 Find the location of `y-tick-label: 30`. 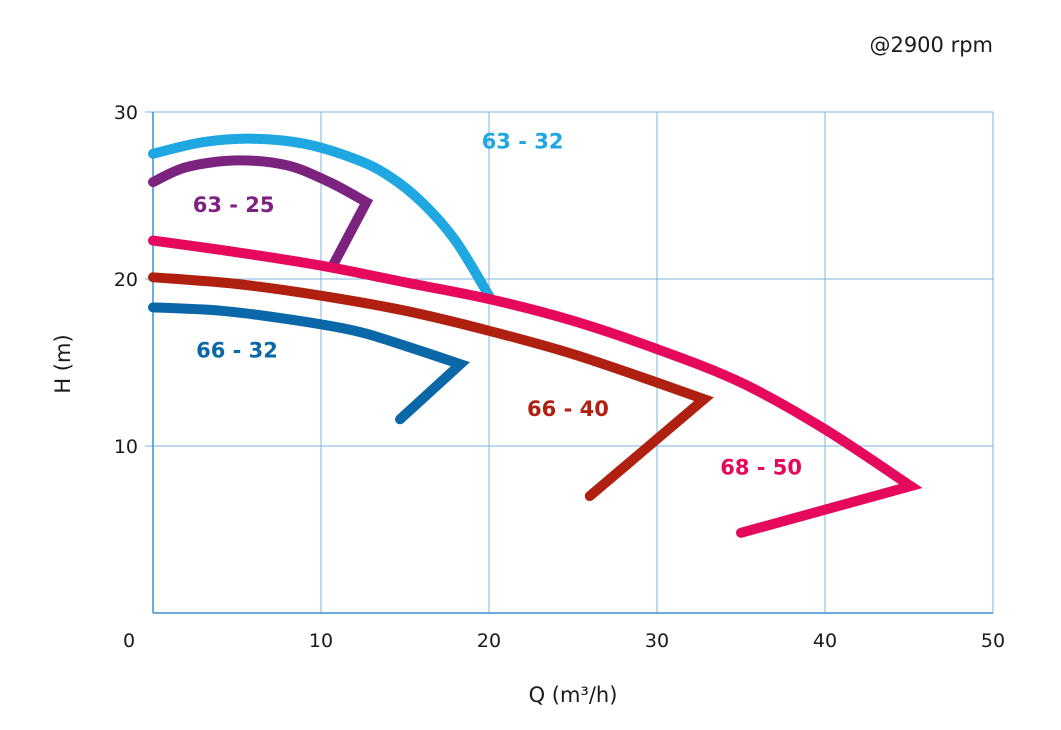

y-tick-label: 30 is located at coordinates (126, 113).